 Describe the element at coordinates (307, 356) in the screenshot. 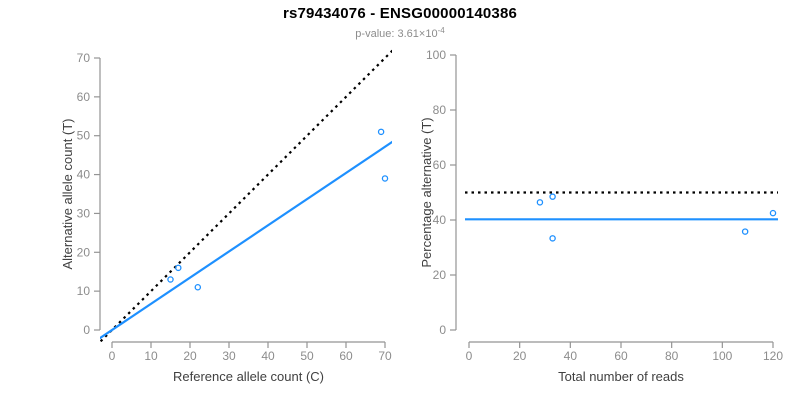

I see `x-tick-label: 50` at that location.